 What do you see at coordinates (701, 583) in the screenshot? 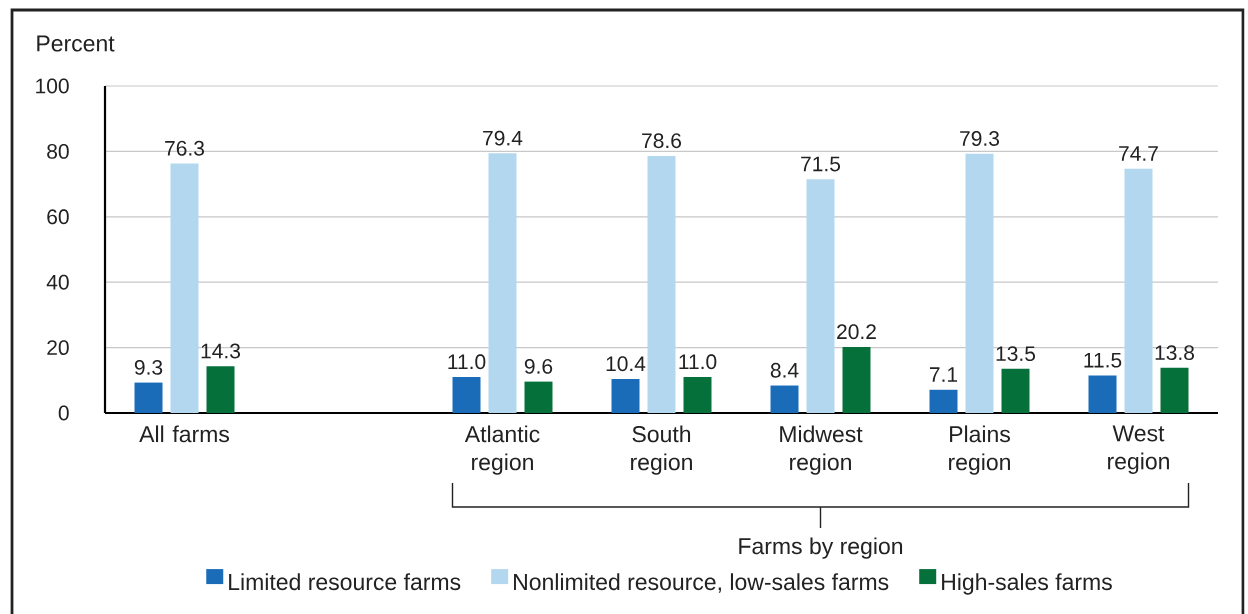
I see `legend-label: Nonlimited resource, low-sales farms` at bounding box center [701, 583].